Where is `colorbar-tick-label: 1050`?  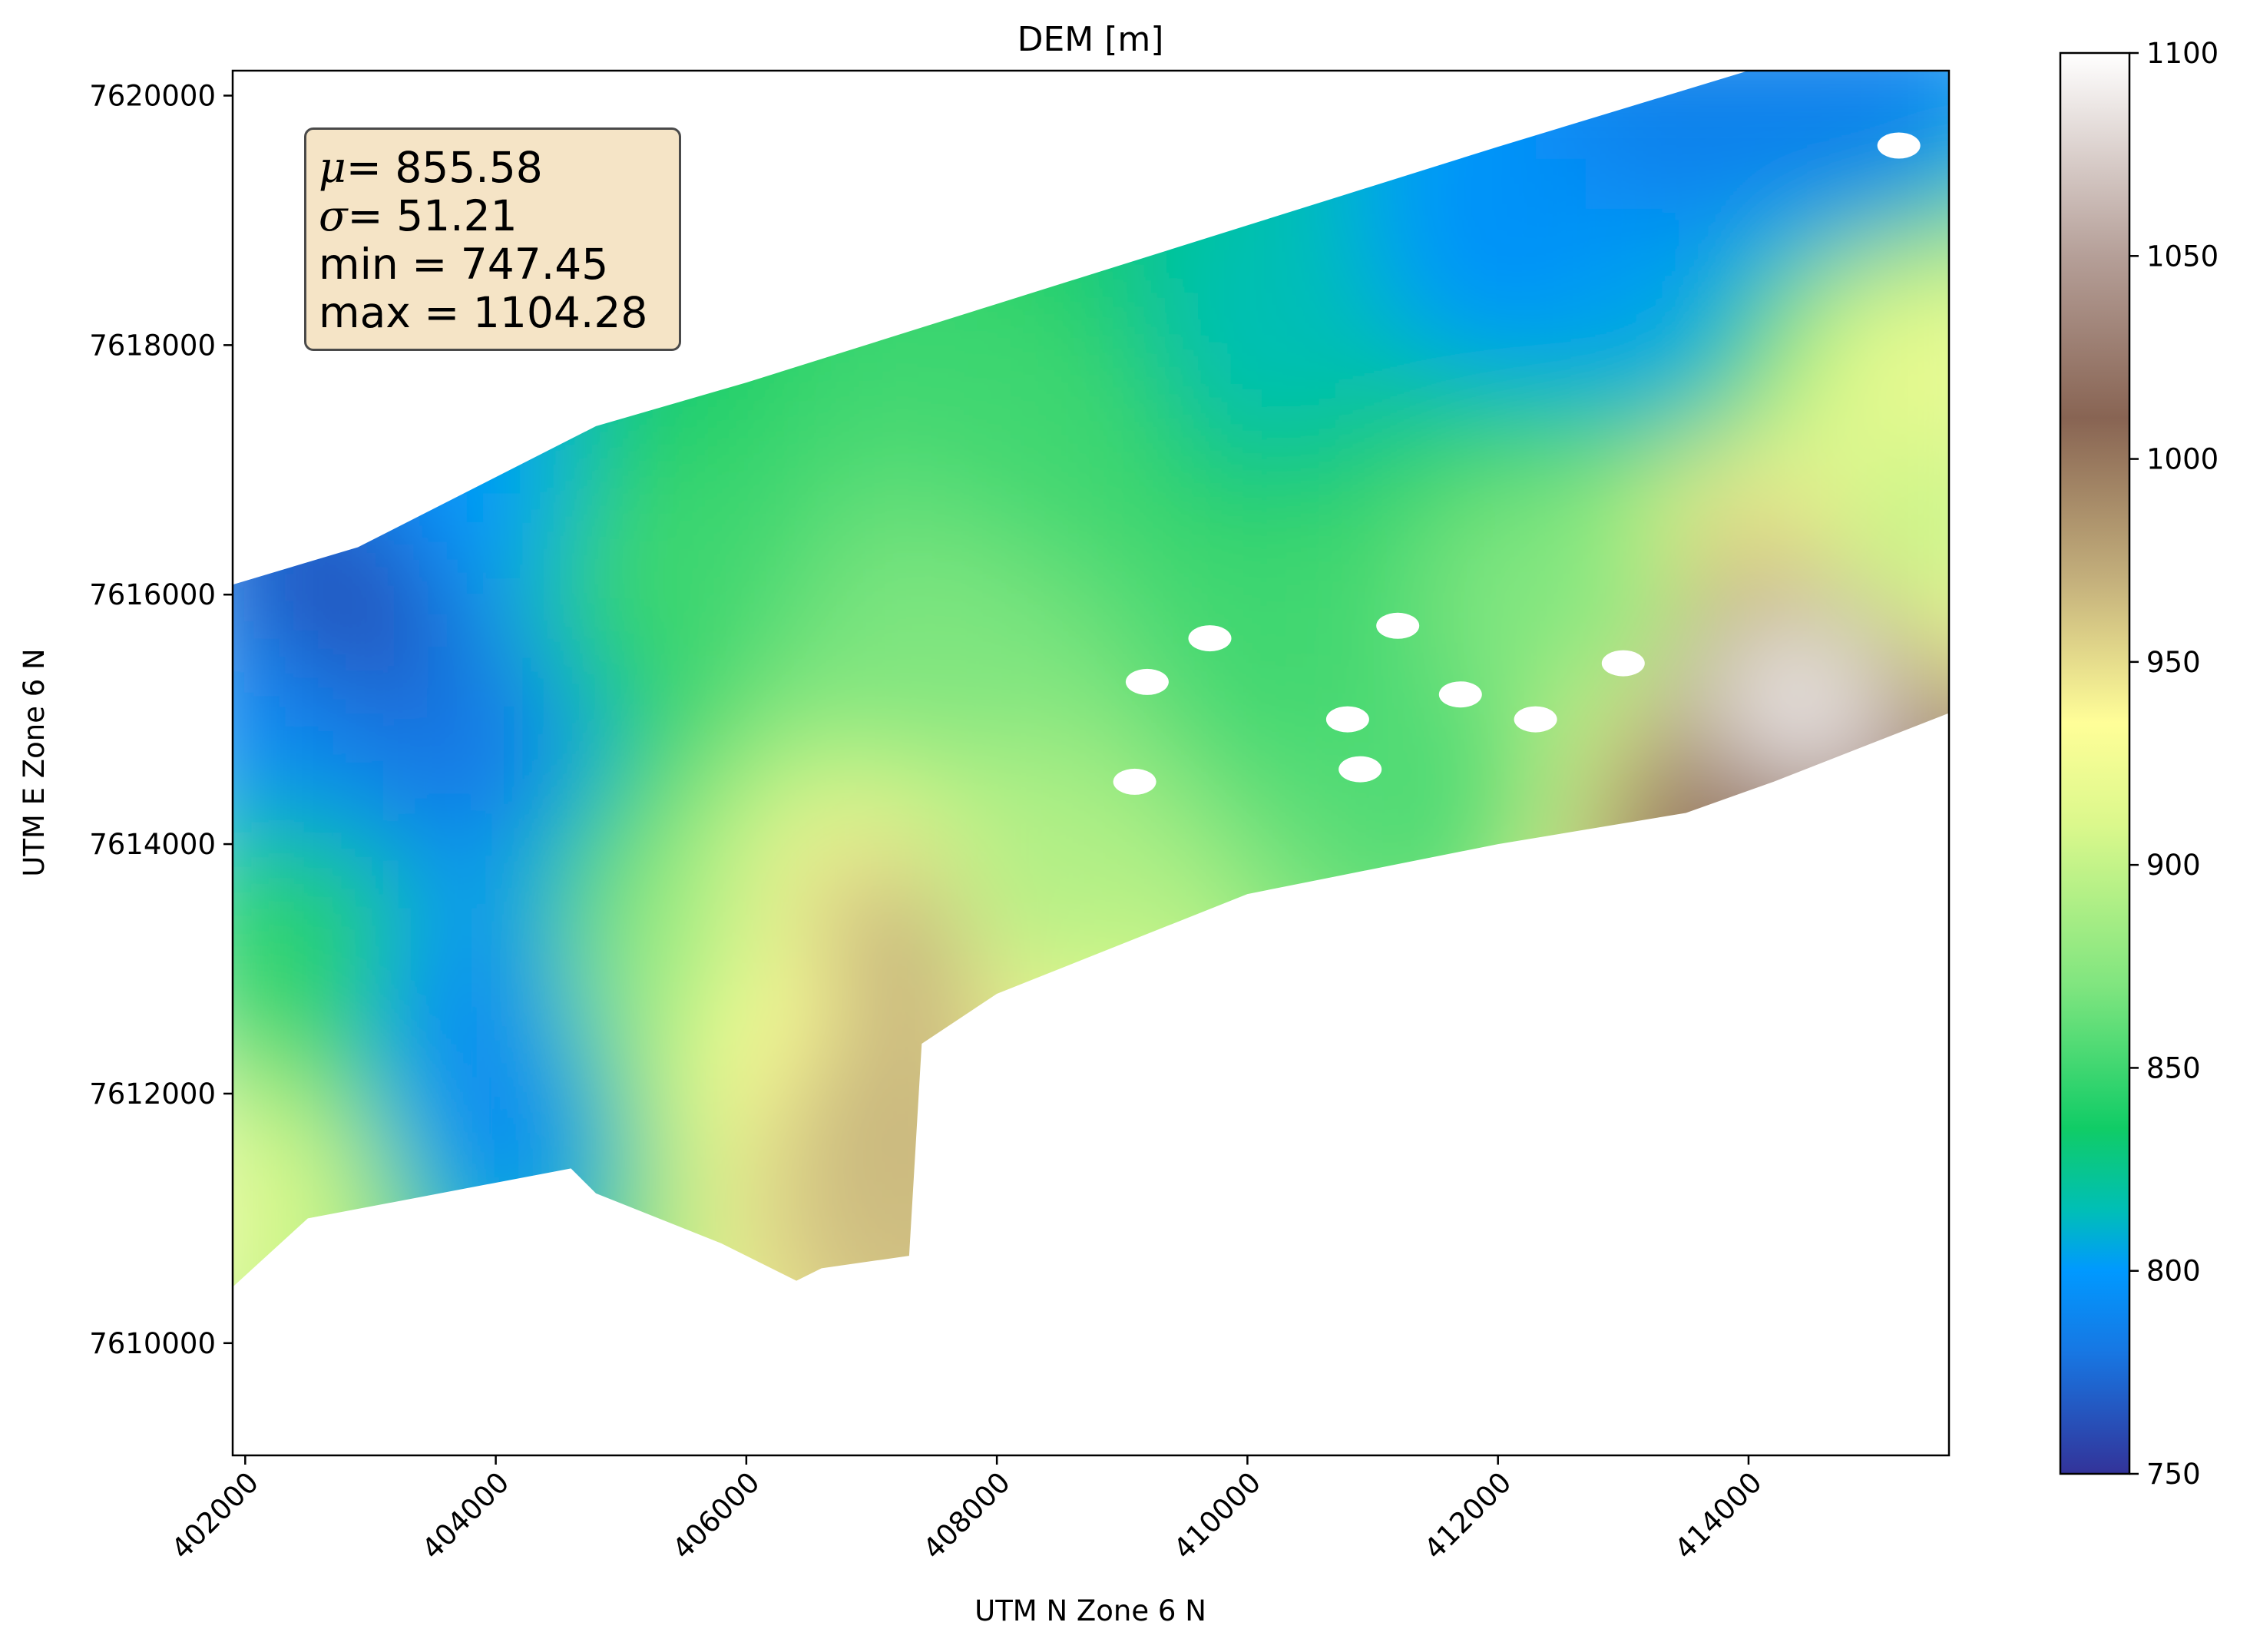 colorbar-tick-label: 1050 is located at coordinates (2182, 256).